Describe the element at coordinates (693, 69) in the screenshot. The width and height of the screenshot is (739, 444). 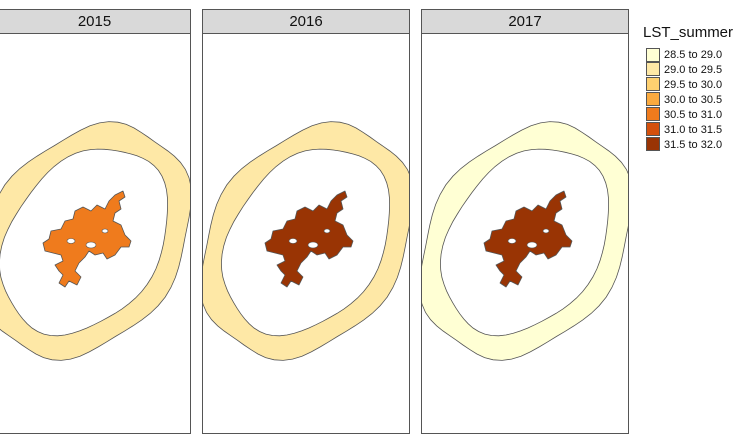
I see `legend-label: 29.0 to 29.5` at that location.